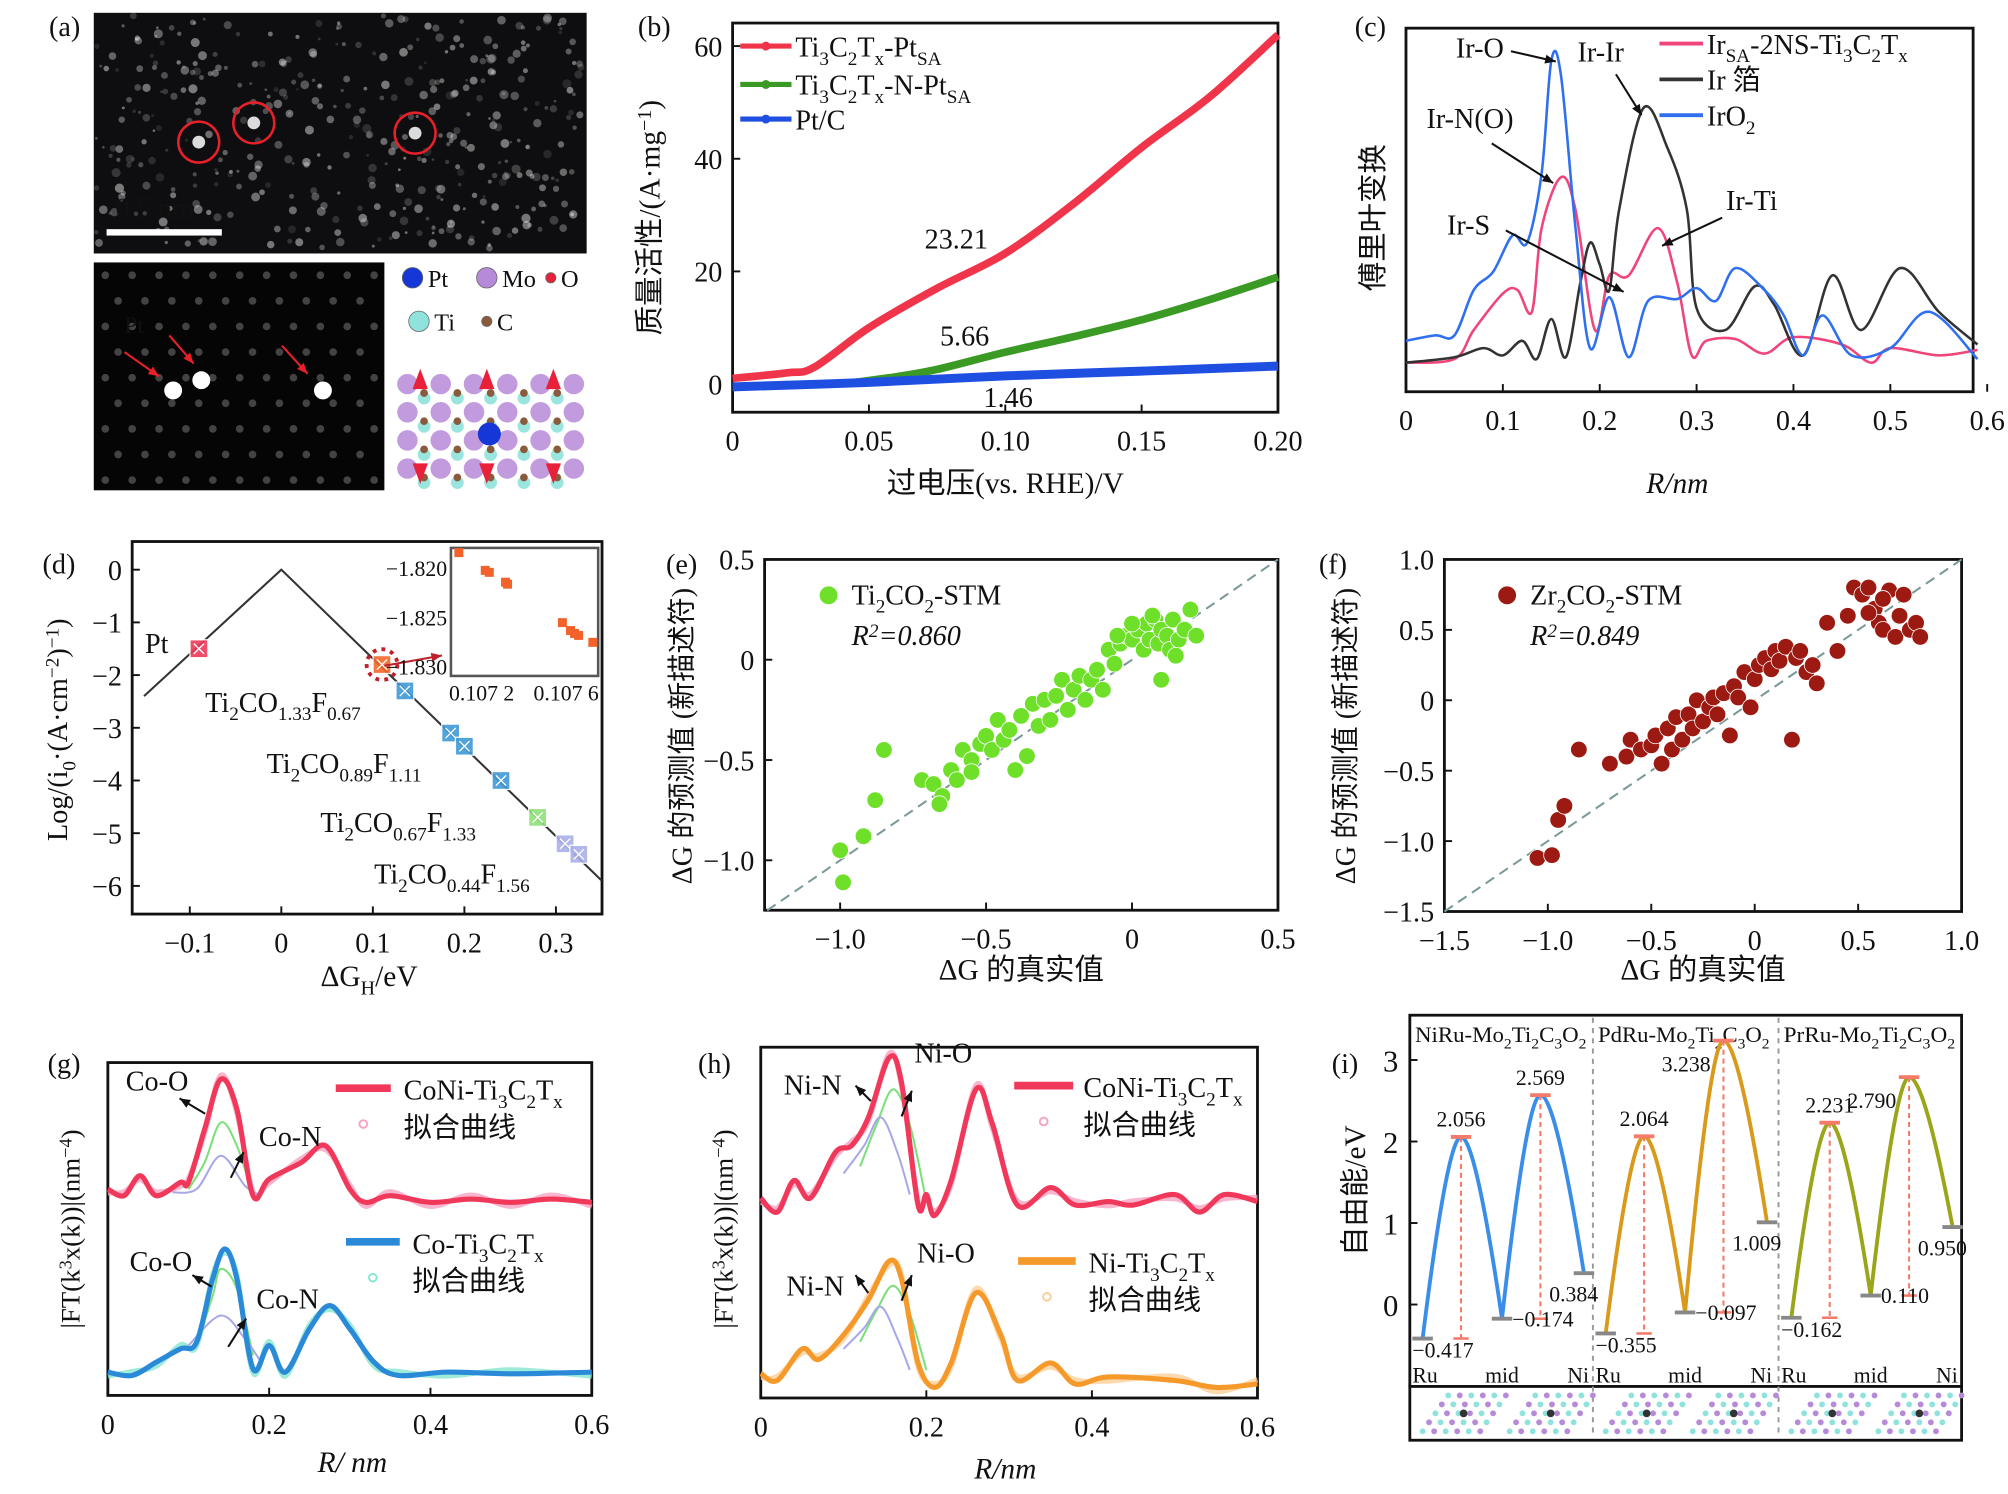  I want to click on panel-d-inset-frame, so click(524, 612).